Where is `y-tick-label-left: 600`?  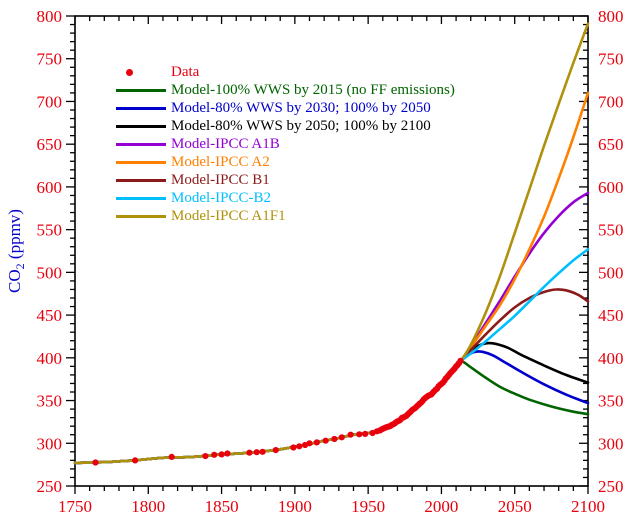 y-tick-label-left: 600 is located at coordinates (50, 187).